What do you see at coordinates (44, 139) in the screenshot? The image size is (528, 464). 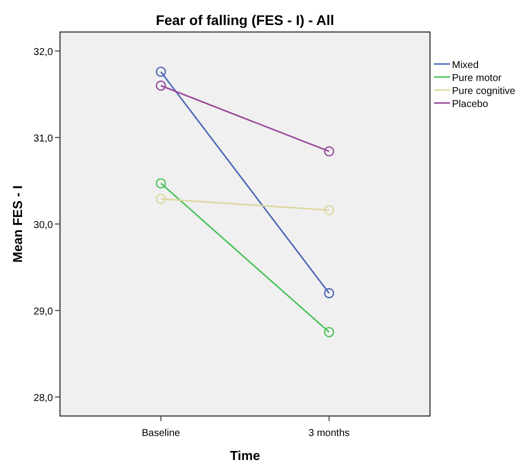 I see `y-tick-label: 31,0` at bounding box center [44, 139].